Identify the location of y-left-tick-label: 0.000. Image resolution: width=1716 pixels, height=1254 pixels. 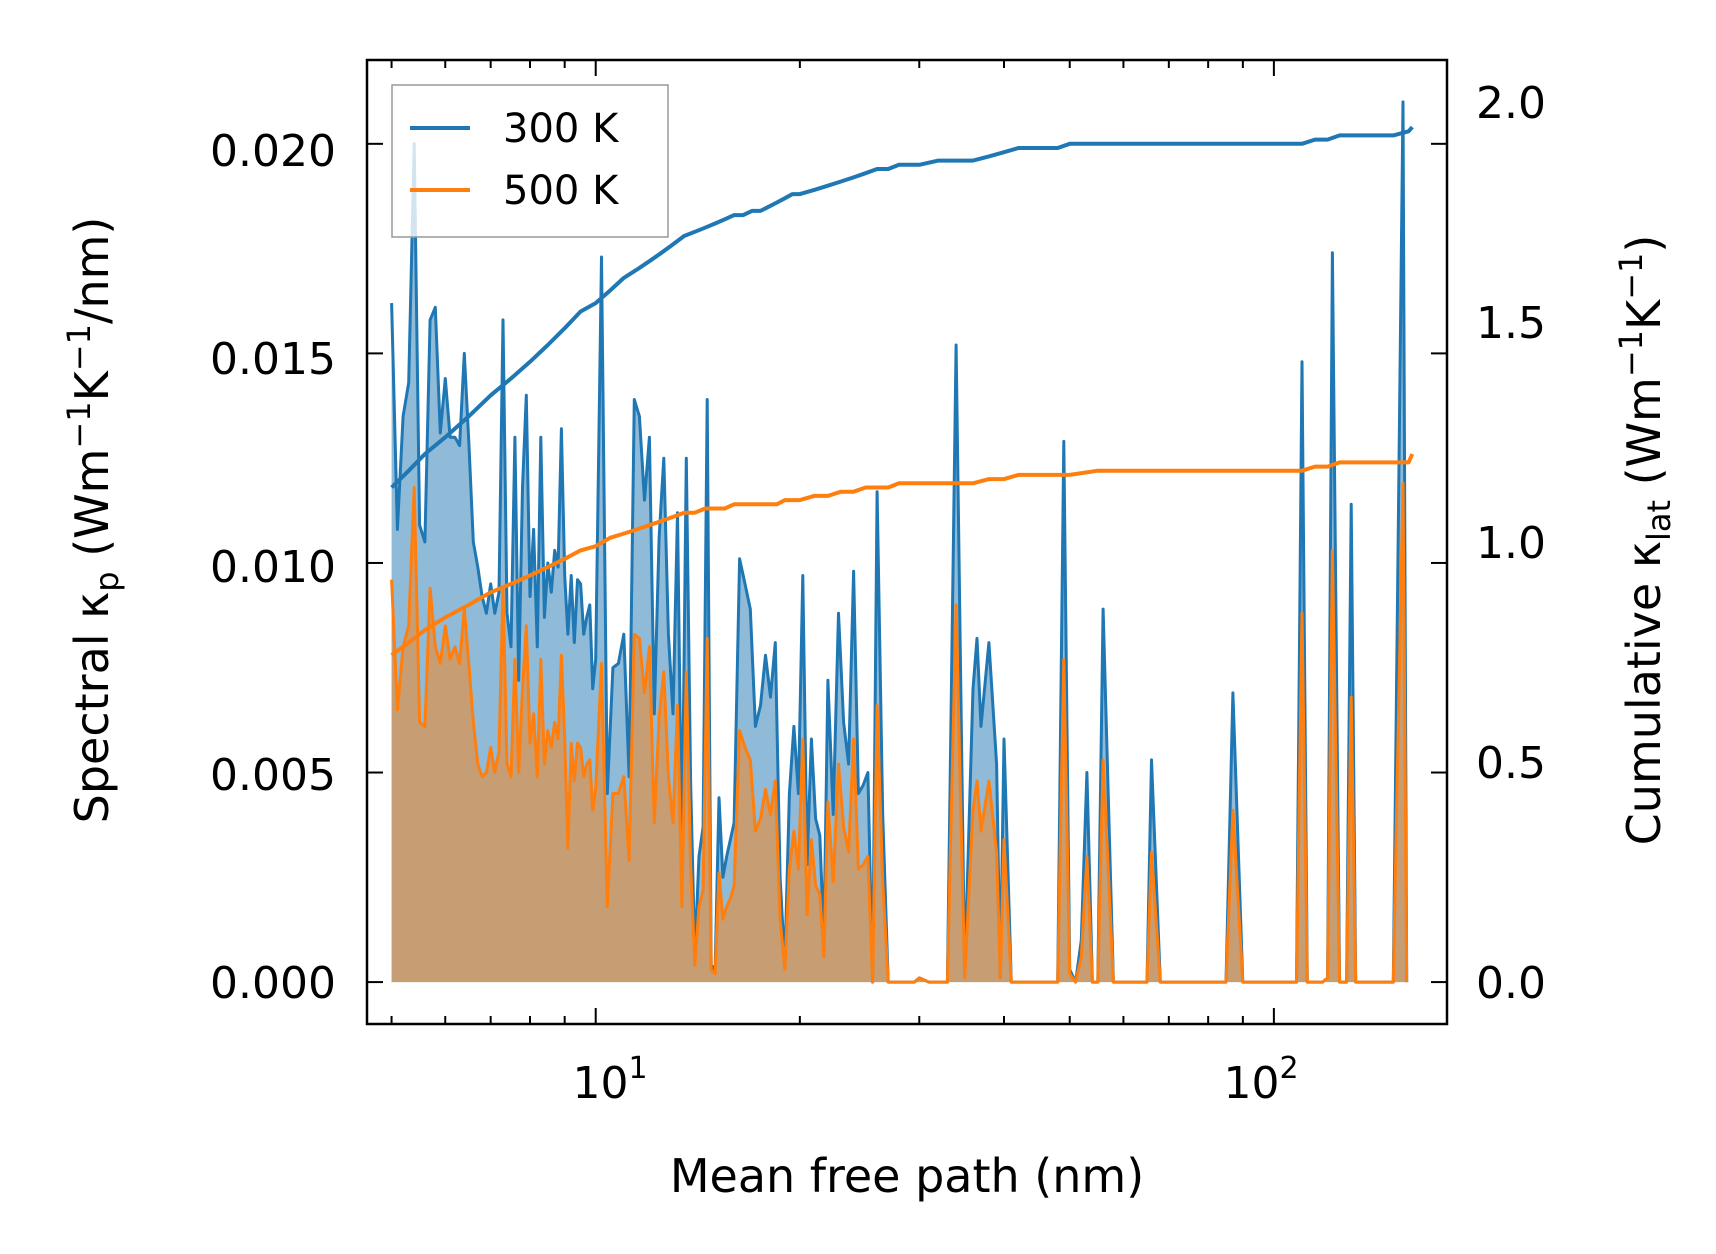
(273, 983).